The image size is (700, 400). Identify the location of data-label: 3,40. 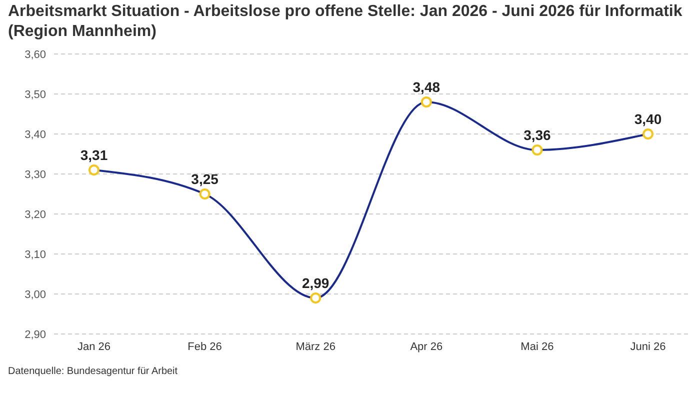
(648, 119).